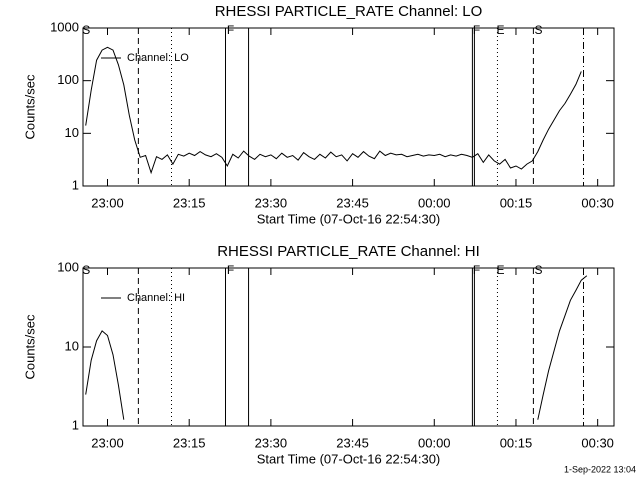  Describe the element at coordinates (64, 26) in the screenshot. I see `y-tick-label: 1000` at that location.